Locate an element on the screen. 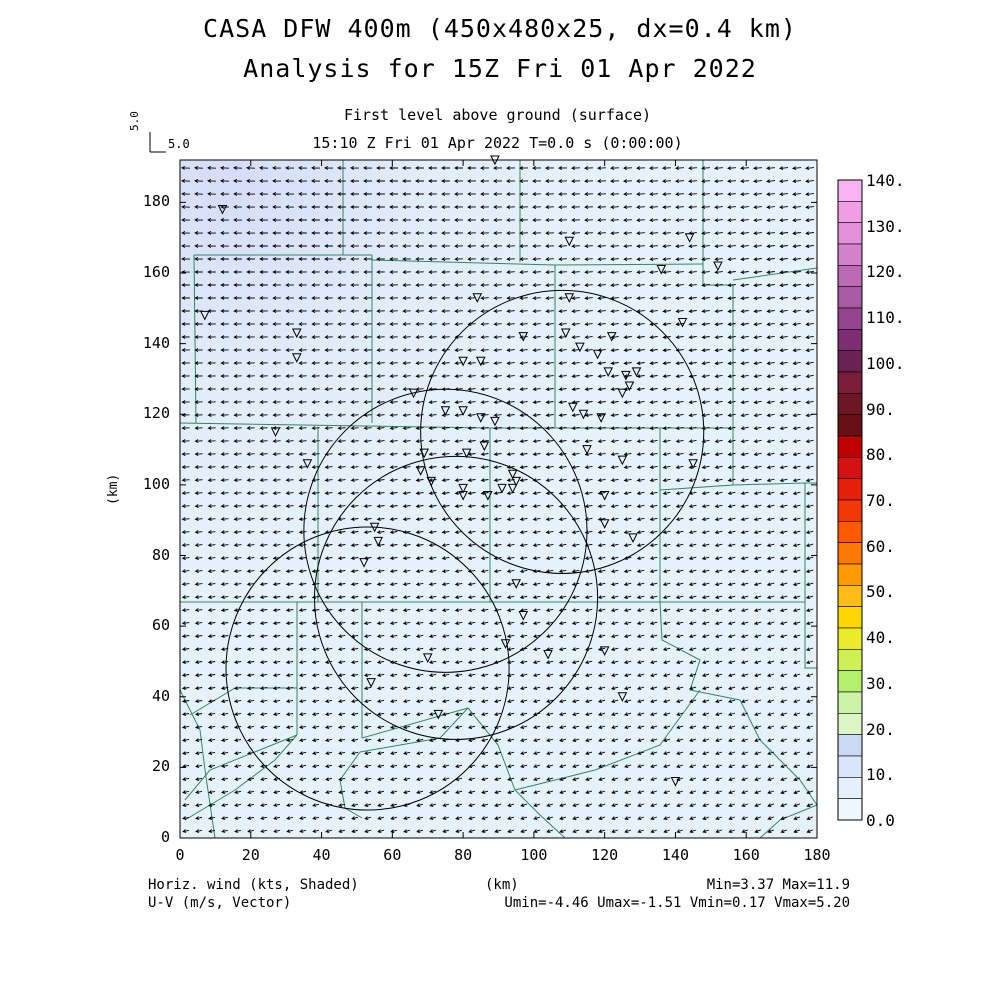 The image size is (1000, 1000). wind-vector-2016 is located at coordinates (276, 701).